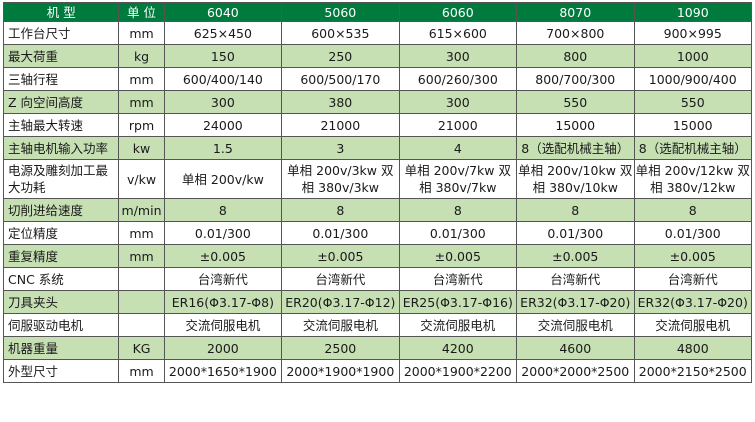 This screenshot has width=755, height=422. What do you see at coordinates (61, 325) in the screenshot?
I see `row-label: 伺服驱动电机` at bounding box center [61, 325].